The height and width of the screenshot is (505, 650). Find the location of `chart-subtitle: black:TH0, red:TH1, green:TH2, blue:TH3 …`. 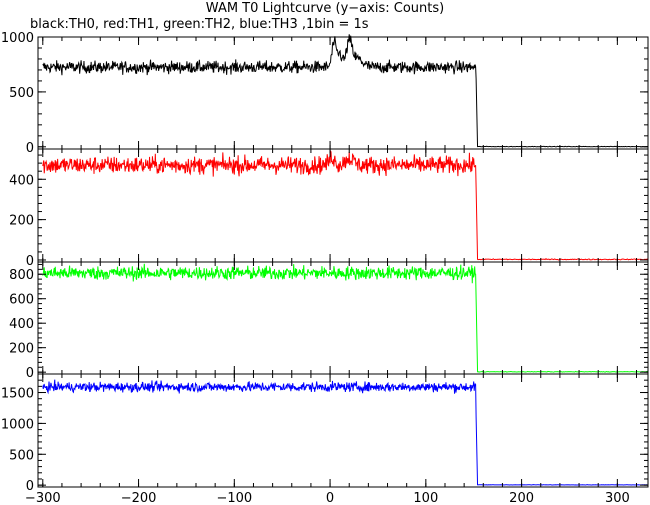

chart-subtitle: black:TH0, red:TH1, green:TH2, blue:TH3 … is located at coordinates (199, 24).